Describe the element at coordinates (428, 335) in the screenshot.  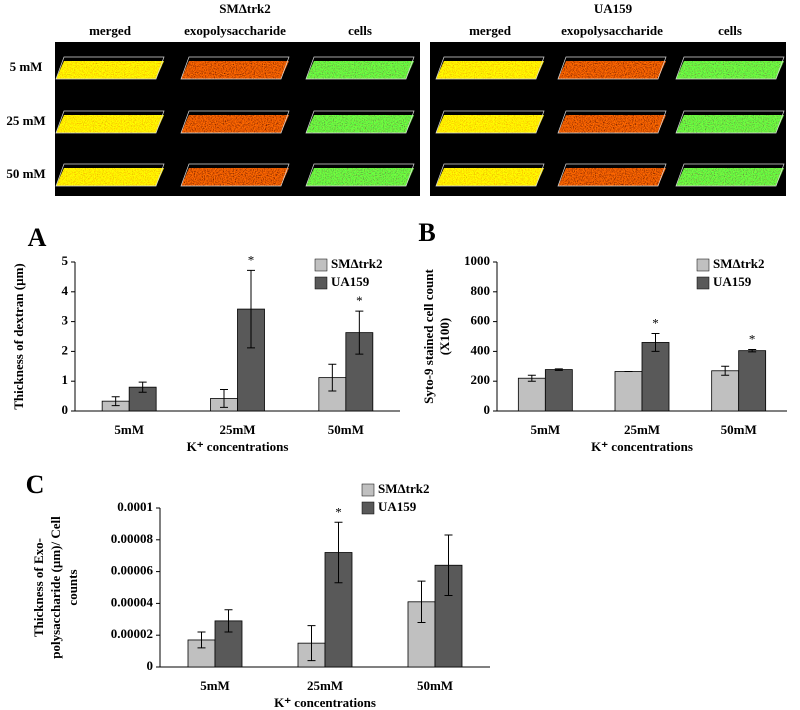
I see `y-axis-label: Syto-9 stained cell count` at that location.